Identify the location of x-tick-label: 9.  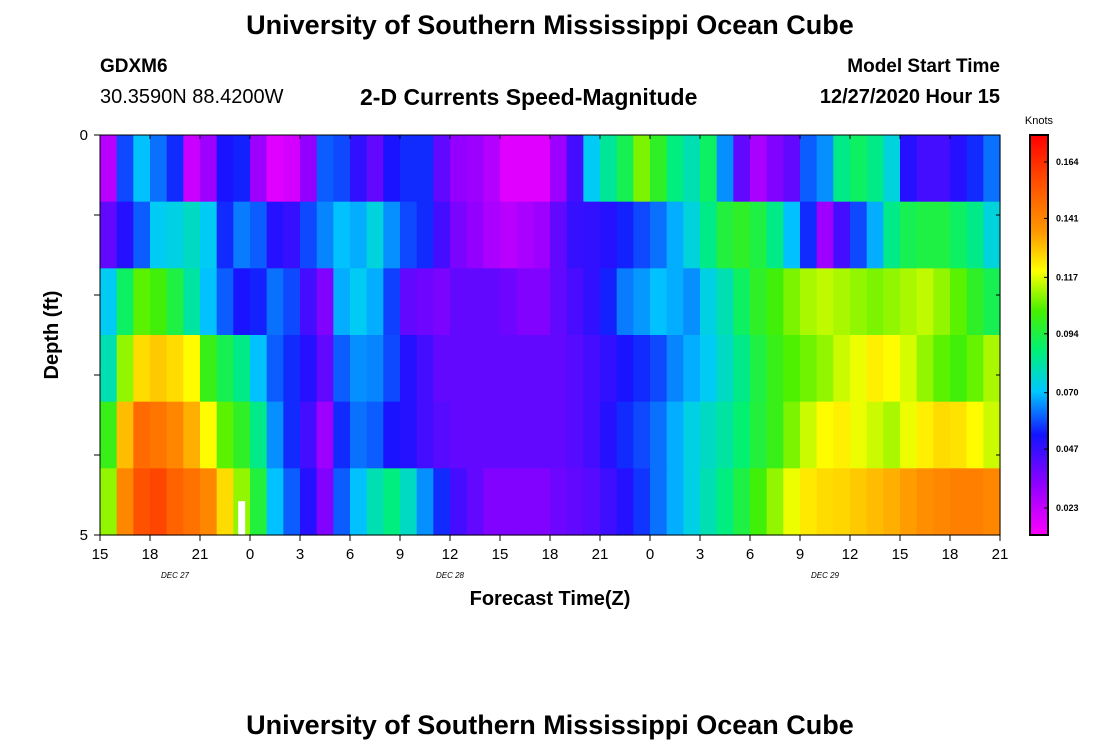
(800, 554).